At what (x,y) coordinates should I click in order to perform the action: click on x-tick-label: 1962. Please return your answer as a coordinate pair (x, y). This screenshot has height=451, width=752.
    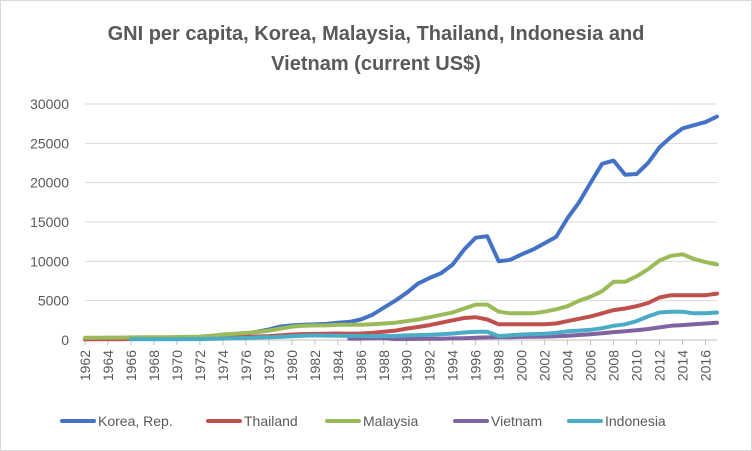
    Looking at the image, I should click on (85, 365).